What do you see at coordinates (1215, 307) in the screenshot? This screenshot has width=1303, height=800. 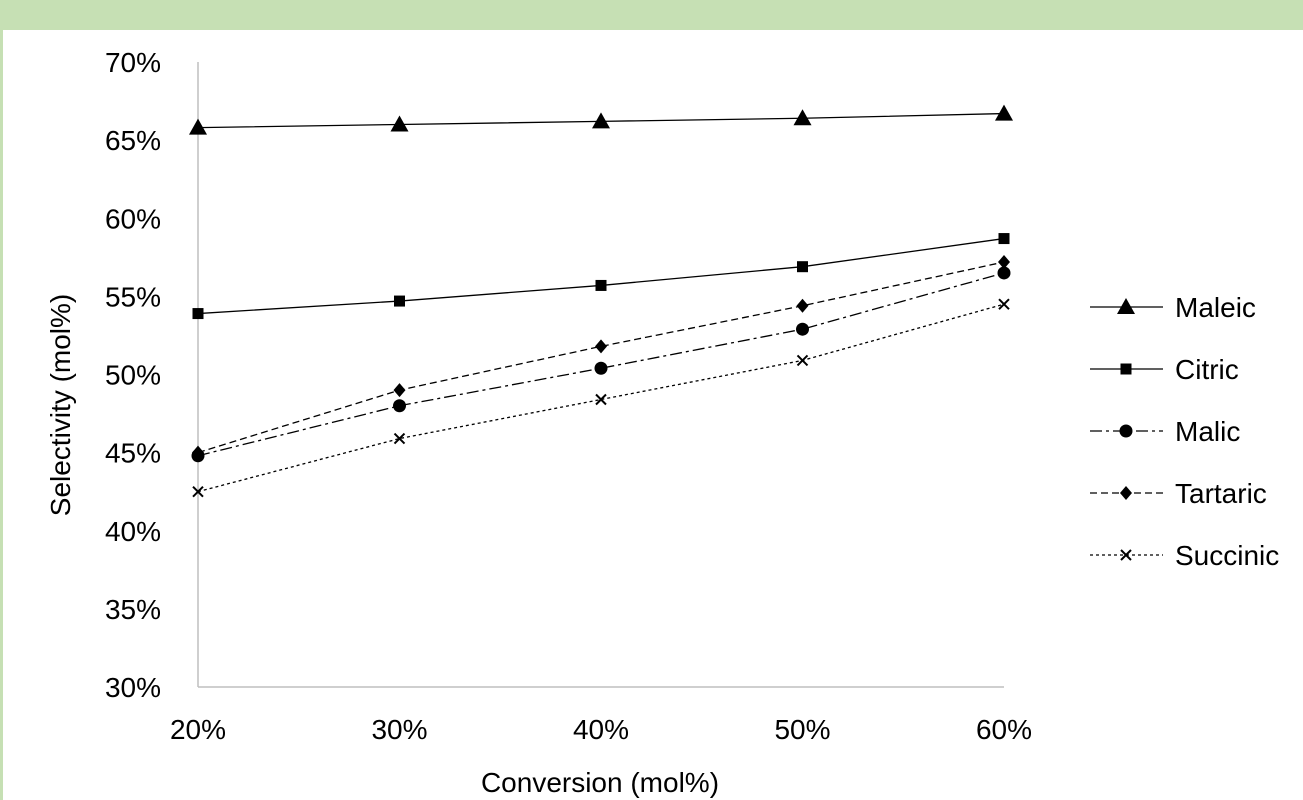 I see `legend-label-maleic: Maleic` at bounding box center [1215, 307].